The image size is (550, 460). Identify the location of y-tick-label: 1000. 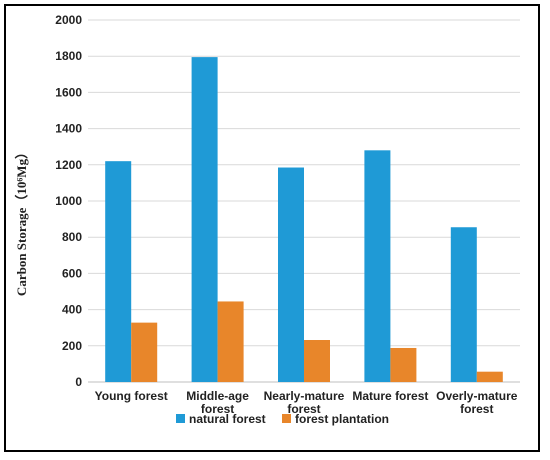
(68, 201).